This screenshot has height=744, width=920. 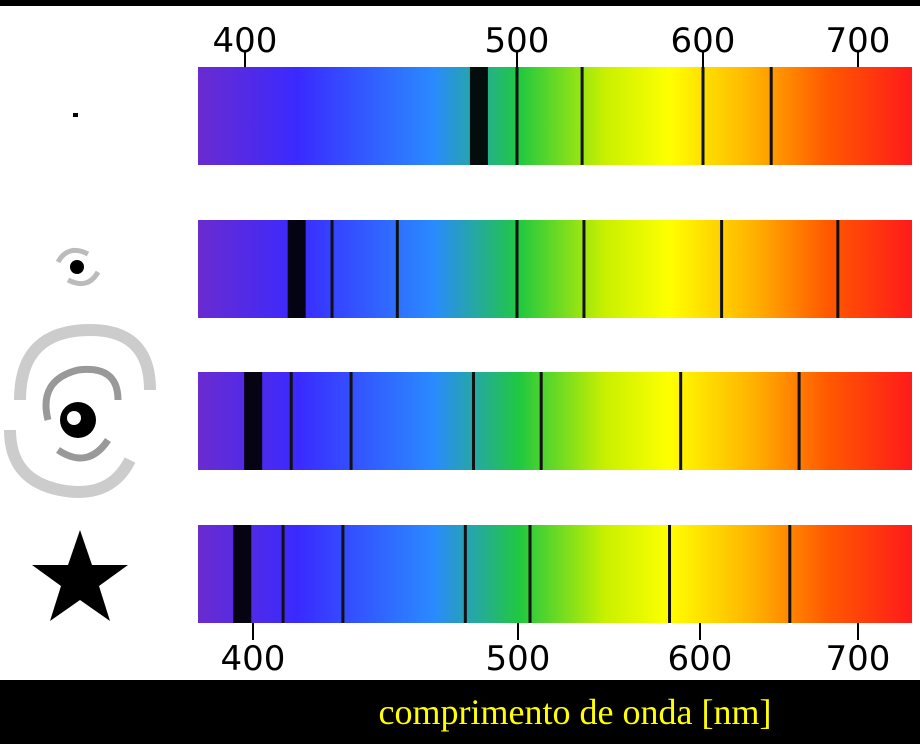 I want to click on icons, so click(x=80, y=367).